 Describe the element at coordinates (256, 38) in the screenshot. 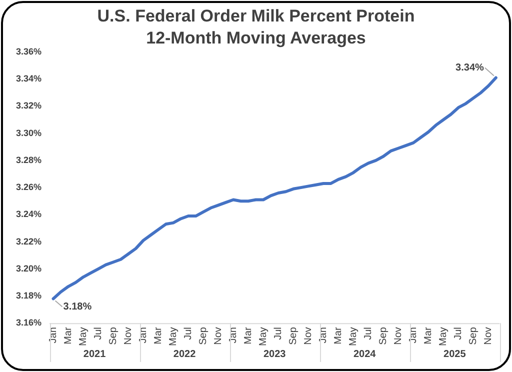

I see `chart-subtitle: 12-Month Moving Averages` at that location.